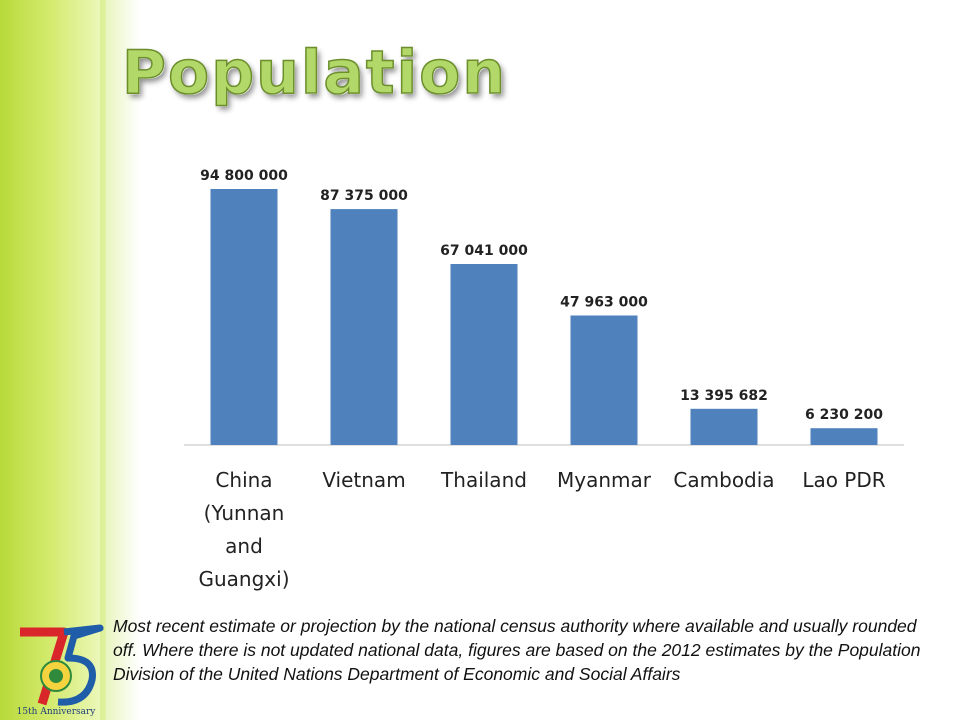 The height and width of the screenshot is (720, 960). I want to click on category-label-line: (Yunnan, so click(244, 513).